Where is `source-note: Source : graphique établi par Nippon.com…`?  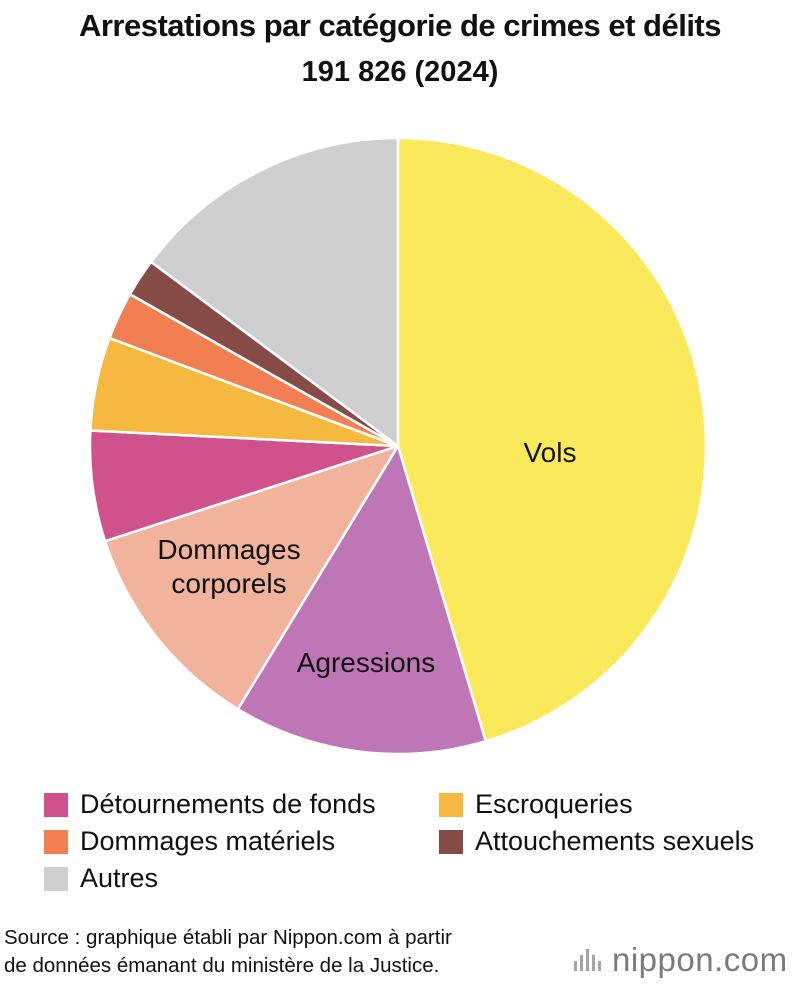
source-note: Source : graphique établi par Nippon.com… is located at coordinates (284, 952).